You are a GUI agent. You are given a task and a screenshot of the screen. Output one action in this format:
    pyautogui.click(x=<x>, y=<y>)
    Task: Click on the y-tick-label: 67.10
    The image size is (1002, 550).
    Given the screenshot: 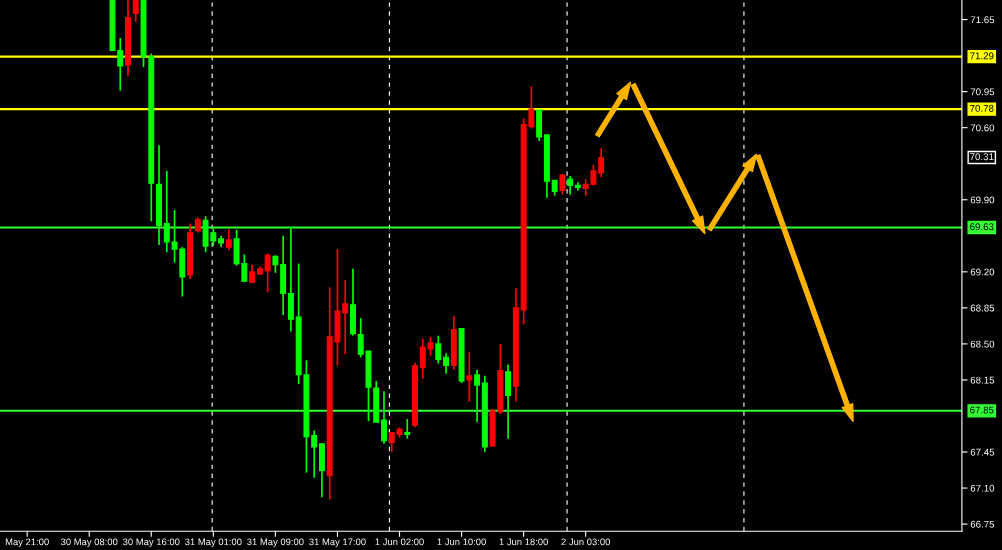 What is the action you would take?
    pyautogui.click(x=982, y=488)
    